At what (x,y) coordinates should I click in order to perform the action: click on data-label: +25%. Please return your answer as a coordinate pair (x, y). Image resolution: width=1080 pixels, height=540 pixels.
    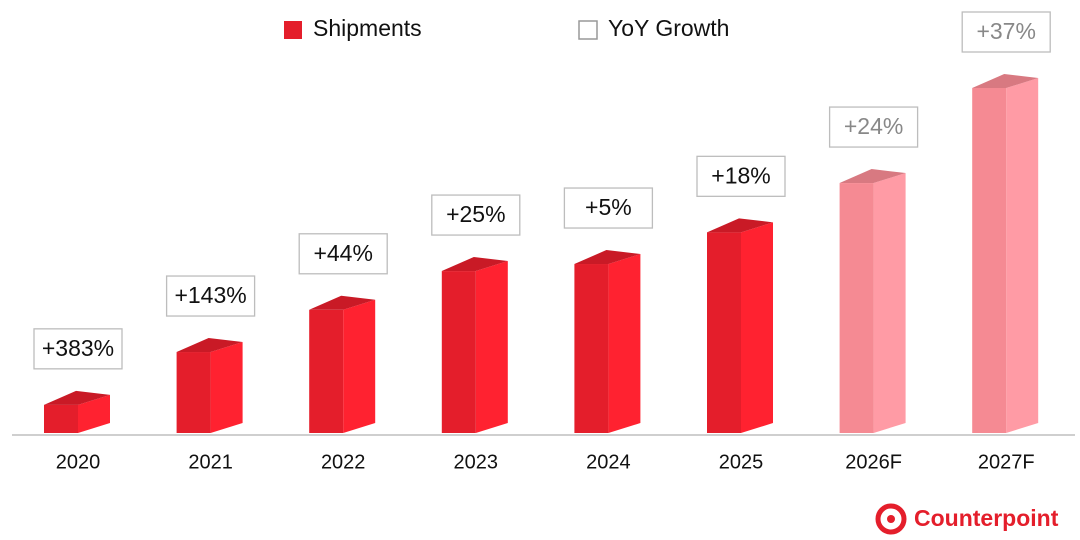
    Looking at the image, I should click on (475, 214).